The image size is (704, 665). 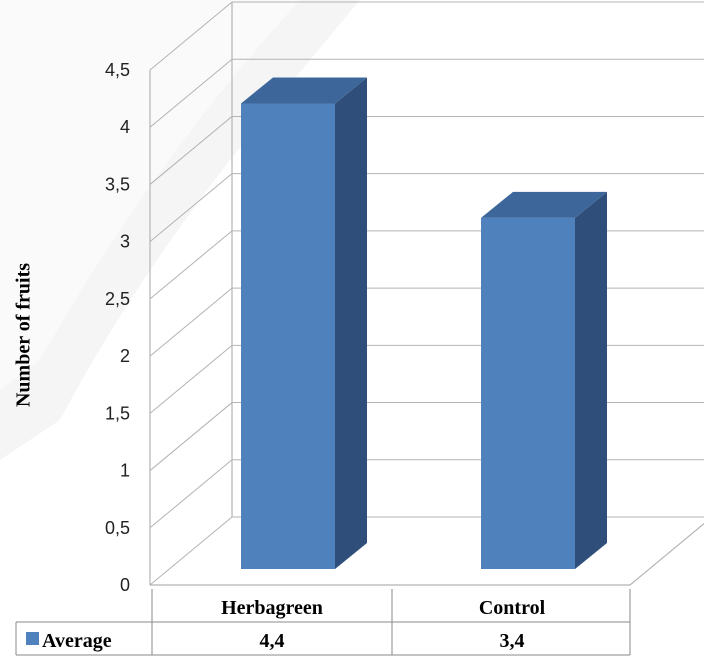 What do you see at coordinates (117, 327) in the screenshot?
I see `y-axis-ticks: 0 0,5 1 1,5 2 2,5 3 3,5 4 4,5` at bounding box center [117, 327].